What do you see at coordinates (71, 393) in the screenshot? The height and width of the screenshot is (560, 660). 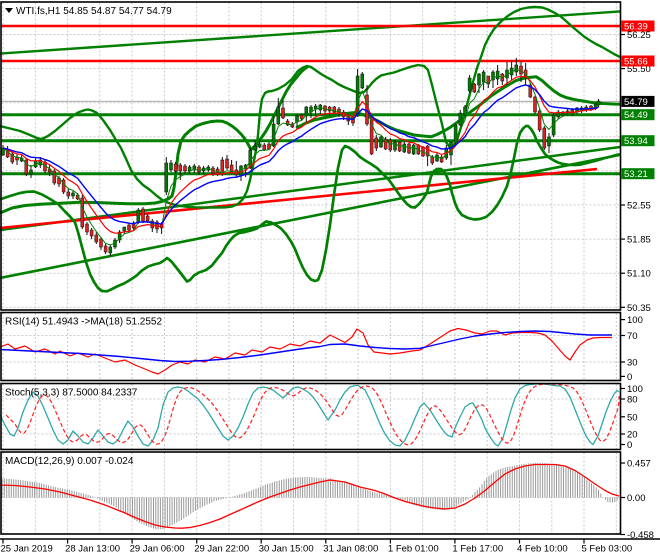 I see `svg-text: Stoch(5,3,3) 87.5000 84.2337` at bounding box center [71, 393].